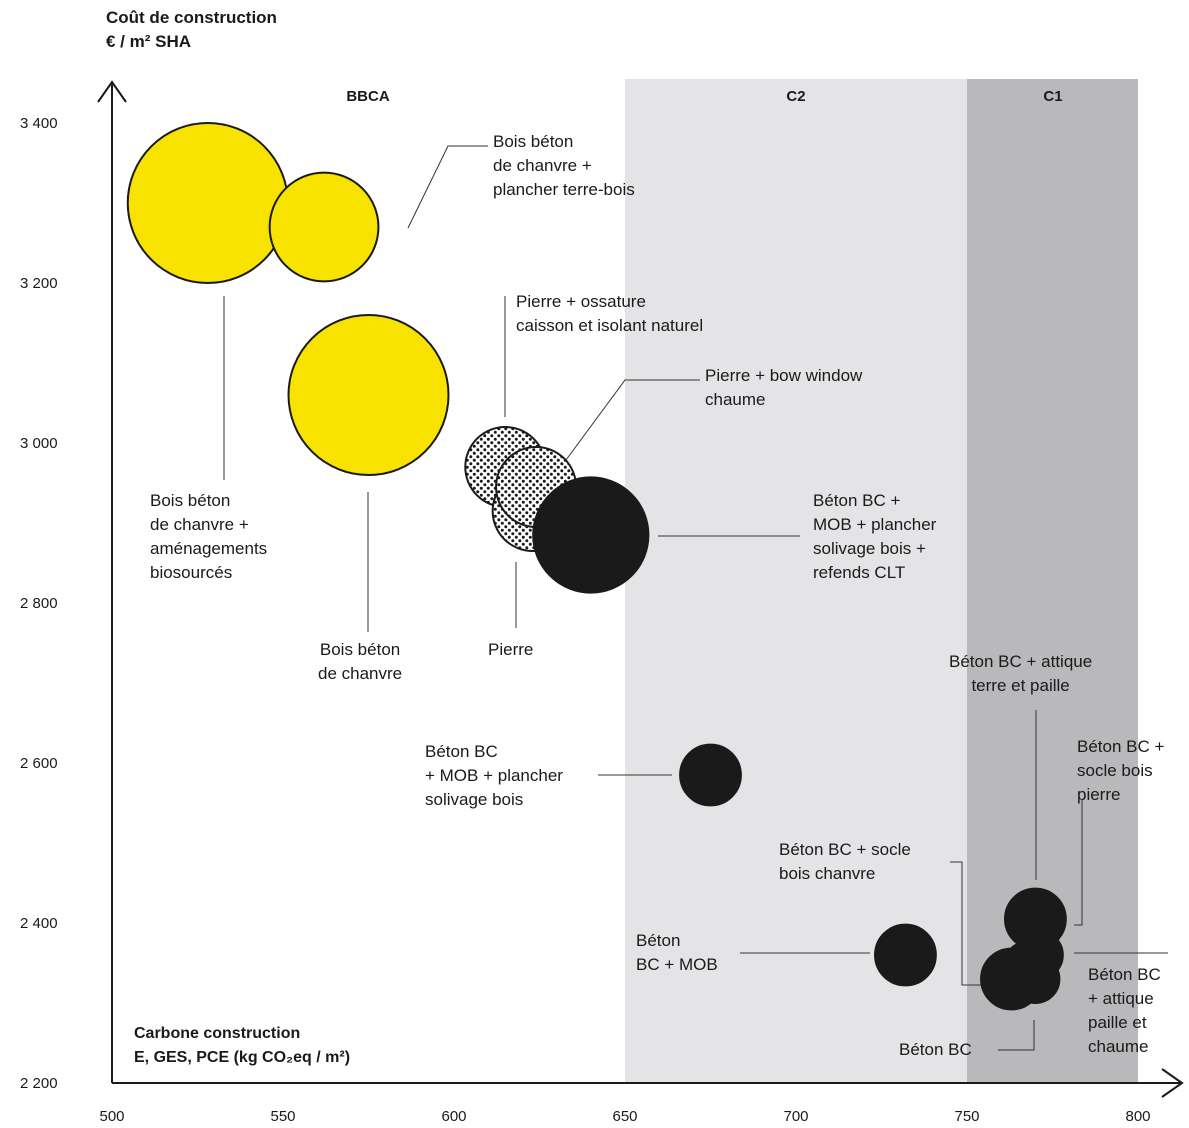 Image resolution: width=1189 pixels, height=1128 pixels. I want to click on annotation-beton-attique-terre: Béton BC + attique terre et paille, so click(1020, 674).